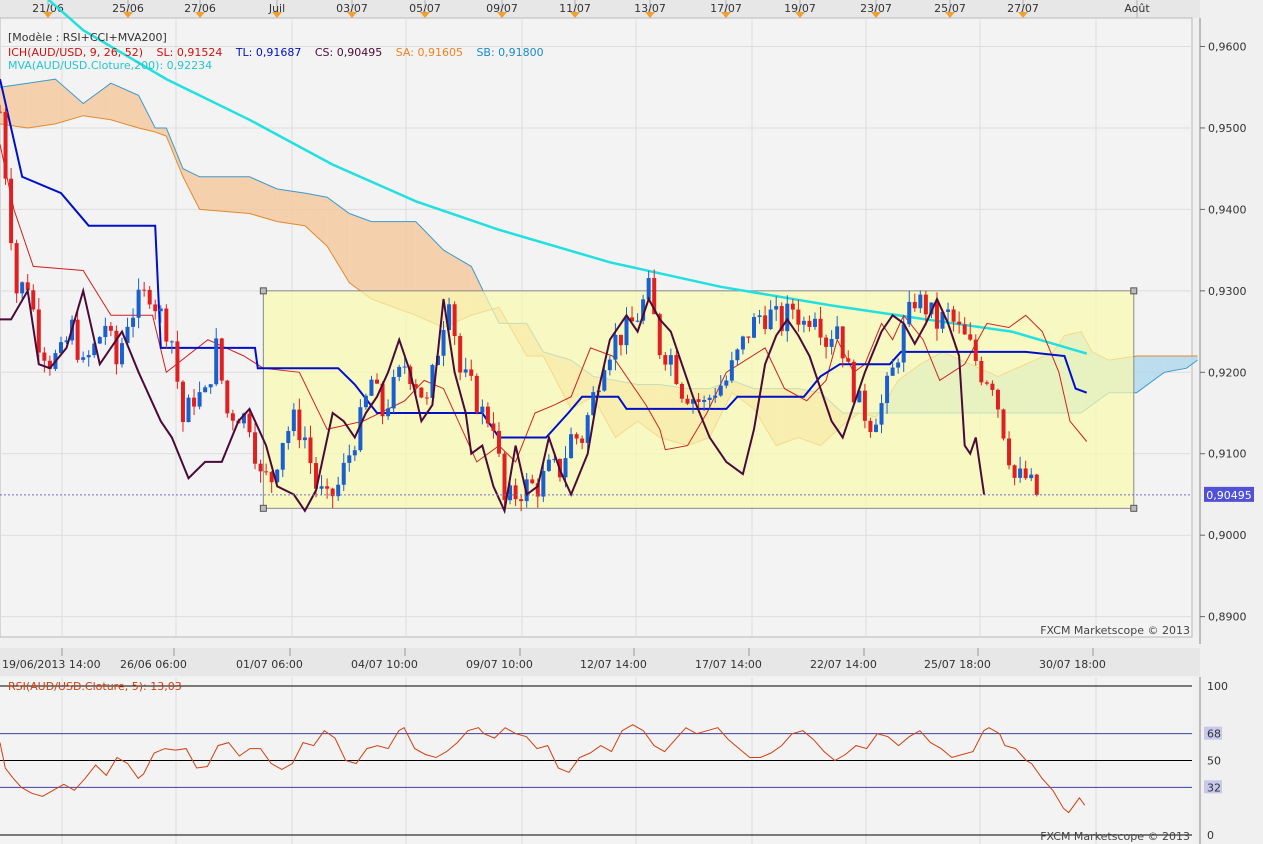 The height and width of the screenshot is (844, 1263). I want to click on rsi-level-badge, so click(1213, 787).